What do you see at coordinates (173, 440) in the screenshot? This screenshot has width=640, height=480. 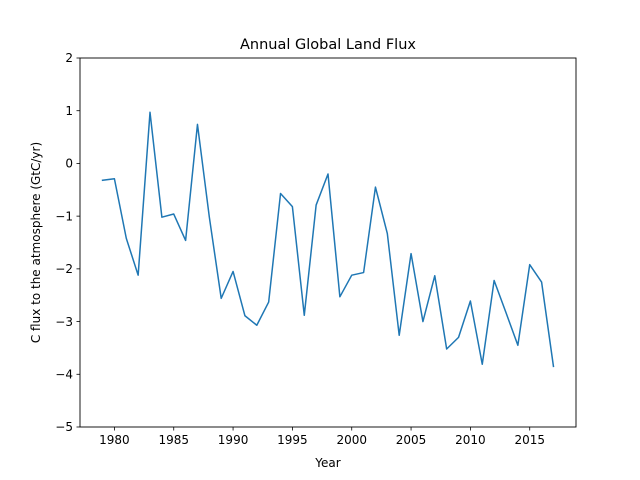 I see `x-tick-label: 1985` at bounding box center [173, 440].